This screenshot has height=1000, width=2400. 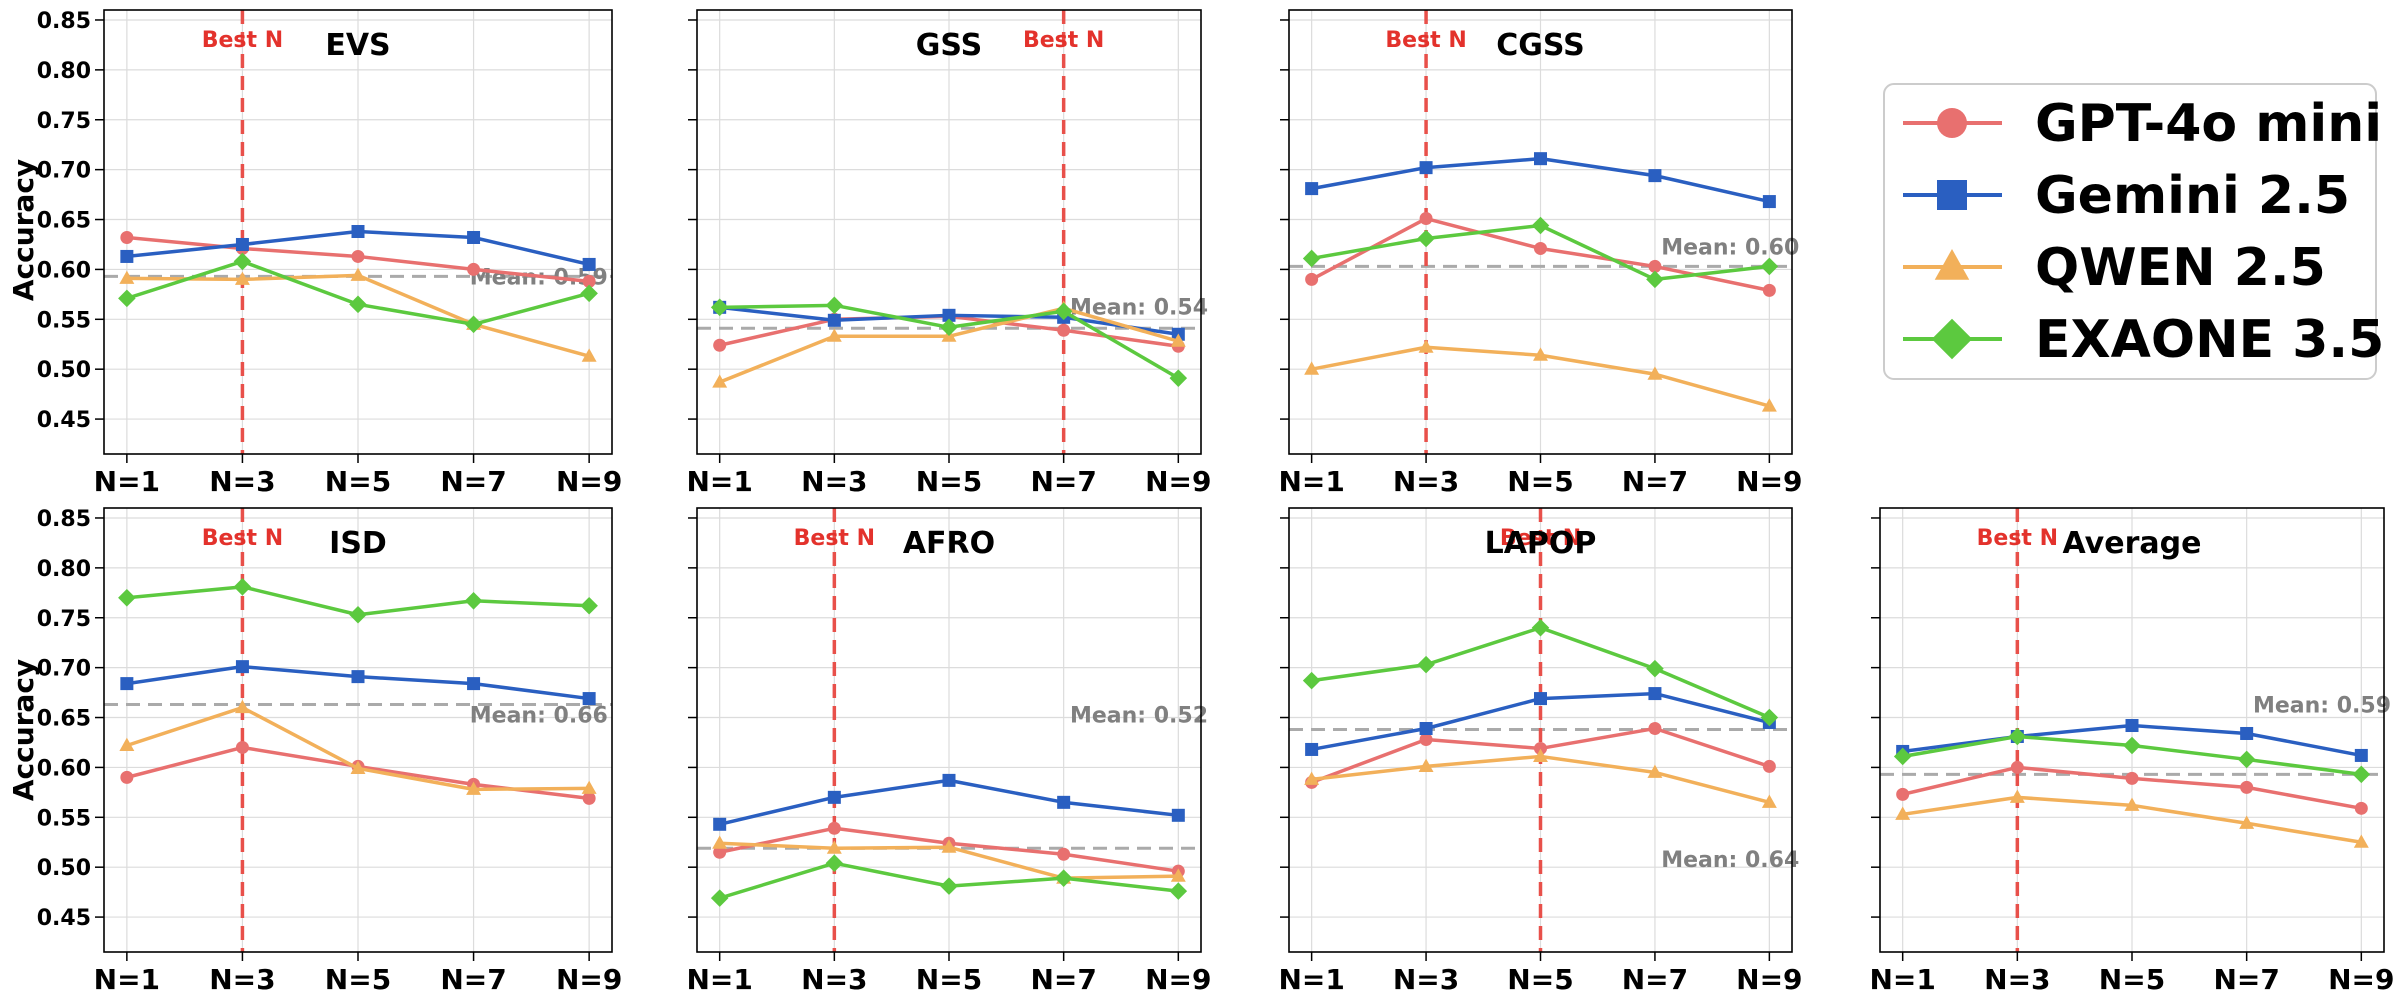 What do you see at coordinates (64, 370) in the screenshot?
I see `y-tick-label: 0.50` at bounding box center [64, 370].